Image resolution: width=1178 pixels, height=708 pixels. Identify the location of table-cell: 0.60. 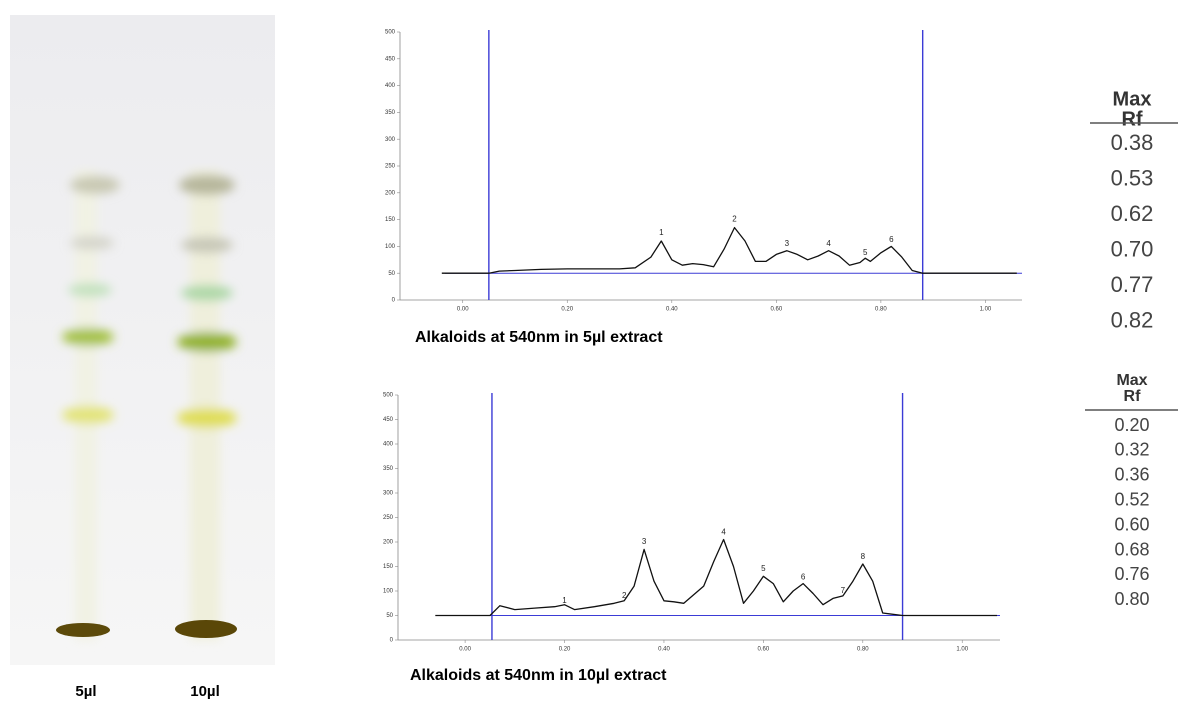
(1131, 524).